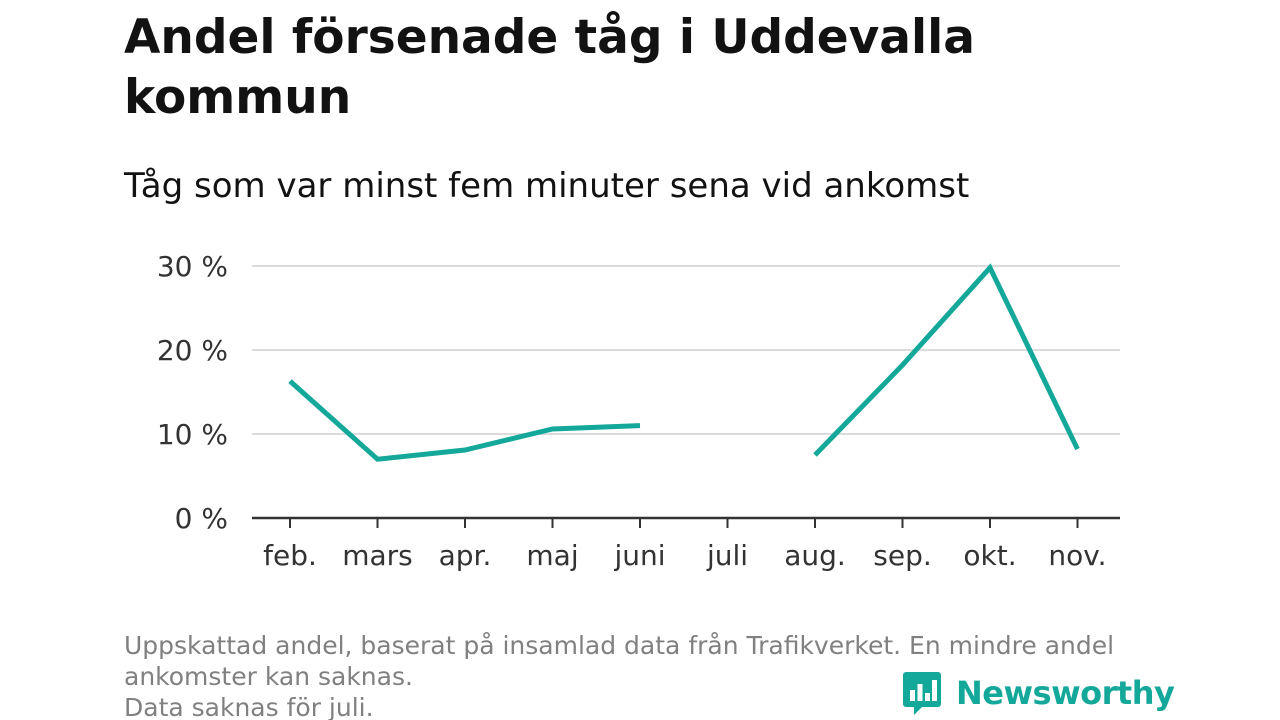 The image size is (1280, 720). I want to click on x-tick-label: feb., so click(290, 555).